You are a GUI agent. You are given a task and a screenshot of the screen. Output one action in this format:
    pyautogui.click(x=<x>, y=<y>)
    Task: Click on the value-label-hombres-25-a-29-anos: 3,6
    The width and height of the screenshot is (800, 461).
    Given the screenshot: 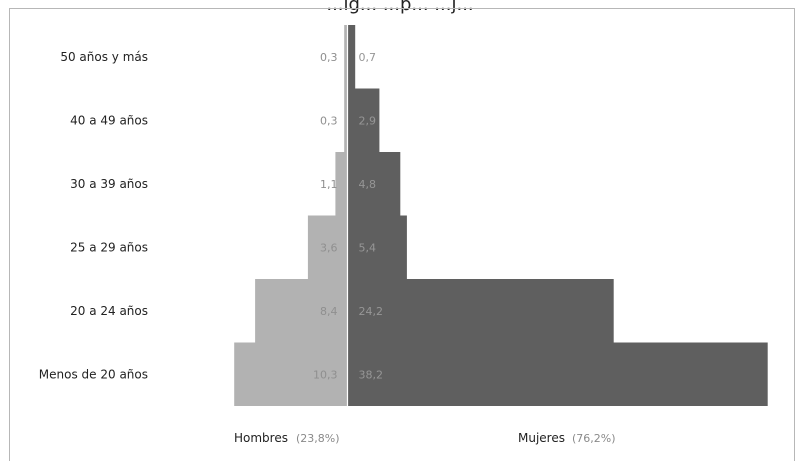 What is the action you would take?
    pyautogui.click(x=329, y=247)
    